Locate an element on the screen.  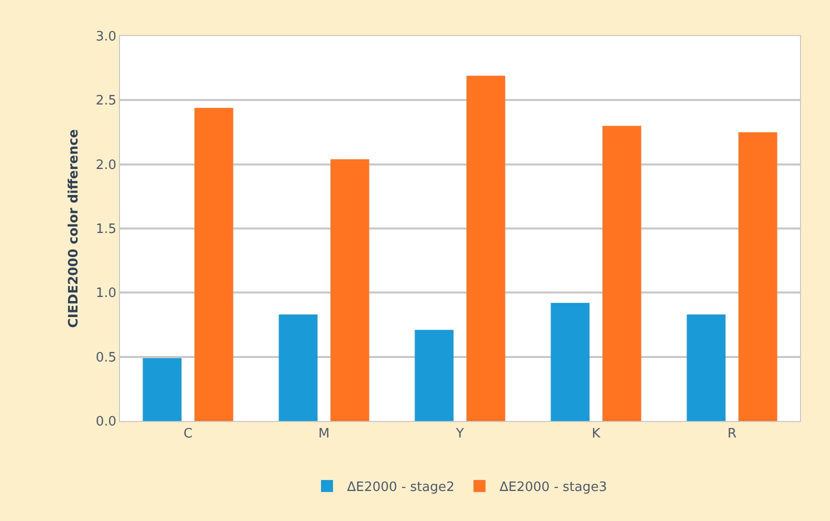
legend-label: ΔE2000 - stage3 is located at coordinates (554, 488).